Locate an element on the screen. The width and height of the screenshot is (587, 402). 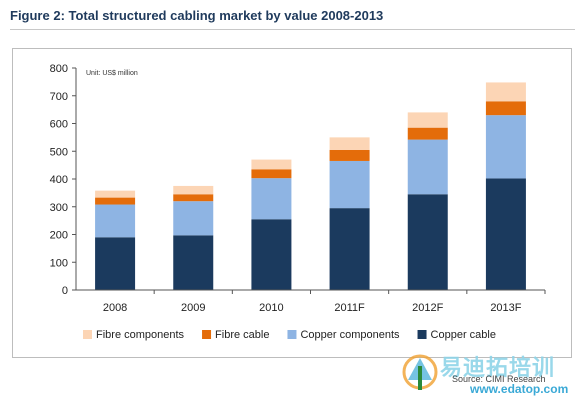
bar-stack-2011F is located at coordinates (349, 213).